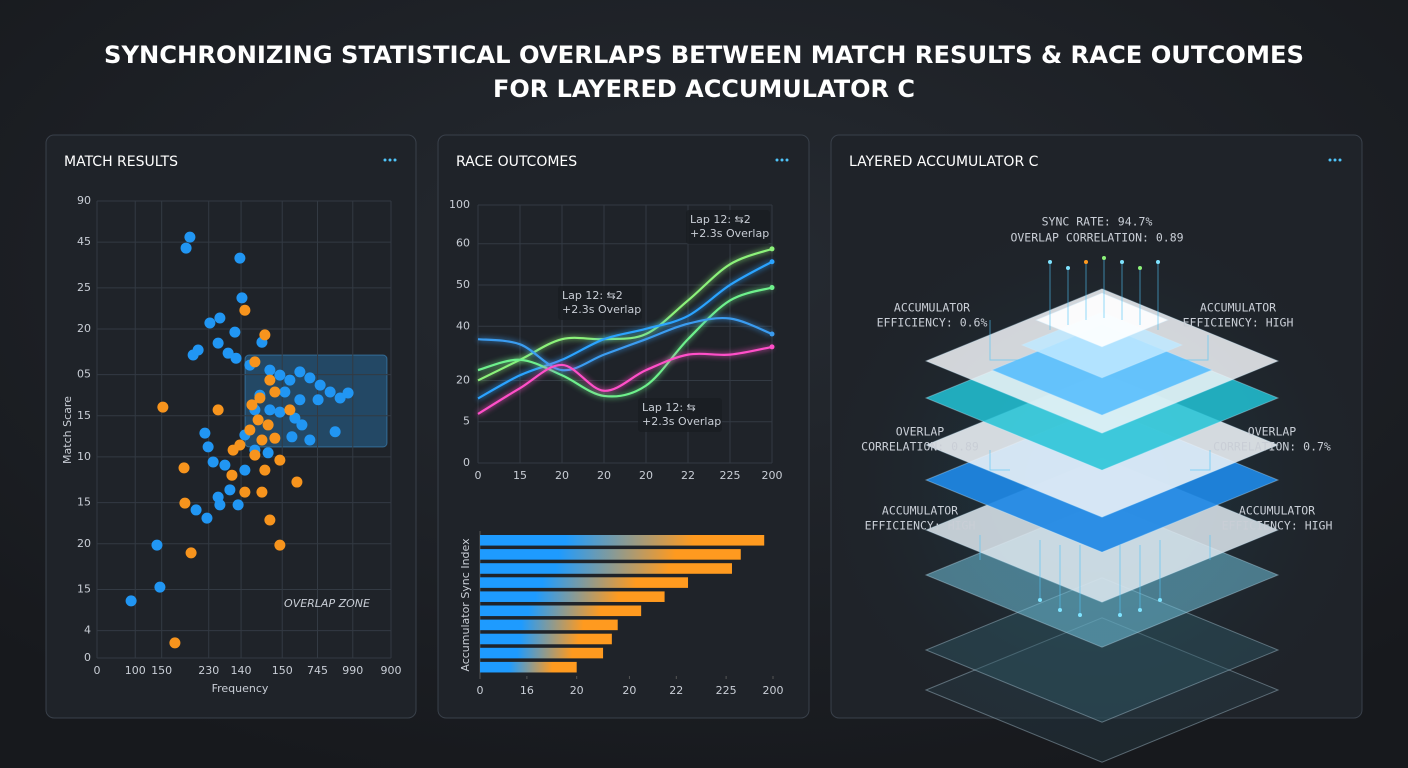 This screenshot has width=1408, height=768. Describe the element at coordinates (932, 323) in the screenshot. I see `callout: EFFICIENCY: 0.6%` at that location.